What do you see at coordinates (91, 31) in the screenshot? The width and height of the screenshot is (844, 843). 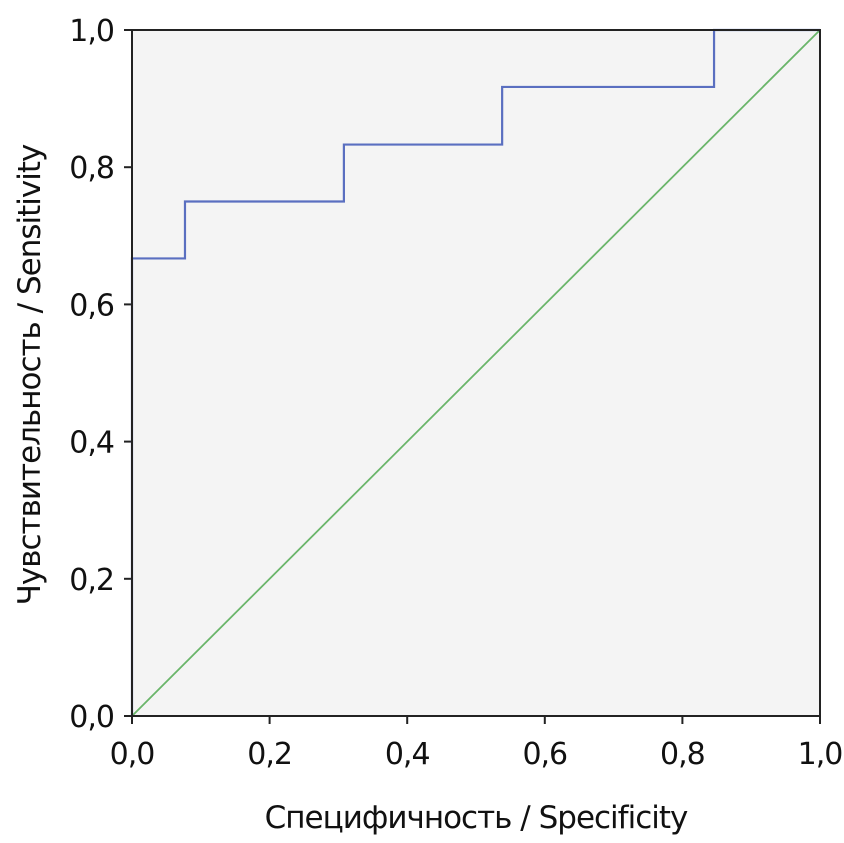 I see `y-tick-label: 1,0` at bounding box center [91, 31].